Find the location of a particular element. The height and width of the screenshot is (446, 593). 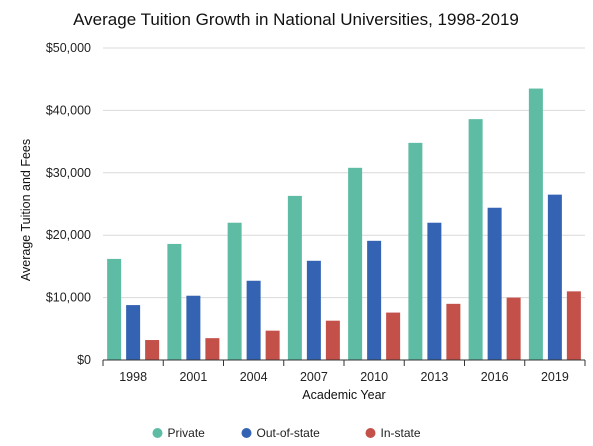

bar-in-state-2019 is located at coordinates (573, 325).